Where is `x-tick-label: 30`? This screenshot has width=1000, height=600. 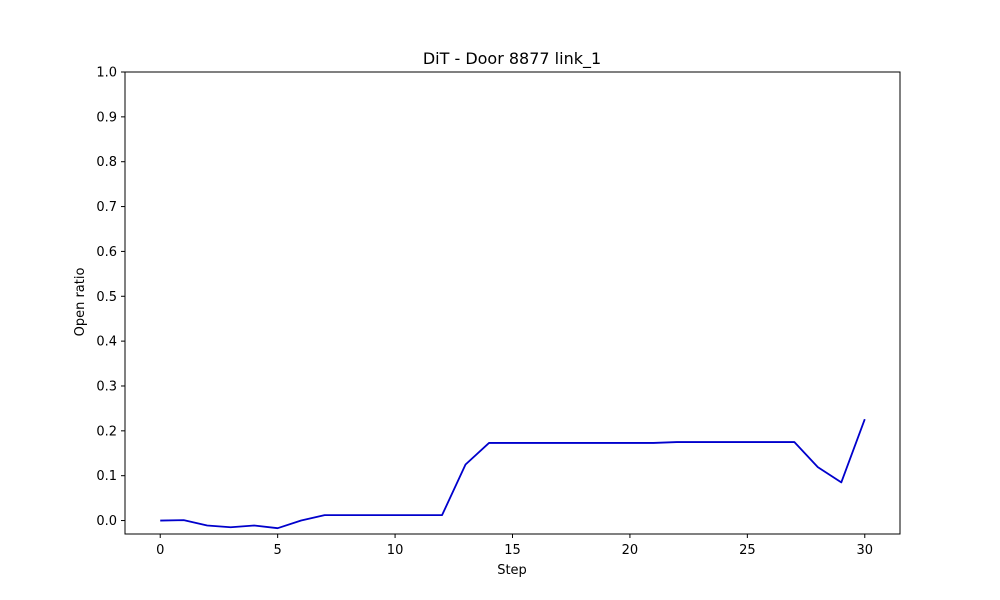 x-tick-label: 30 is located at coordinates (864, 550).